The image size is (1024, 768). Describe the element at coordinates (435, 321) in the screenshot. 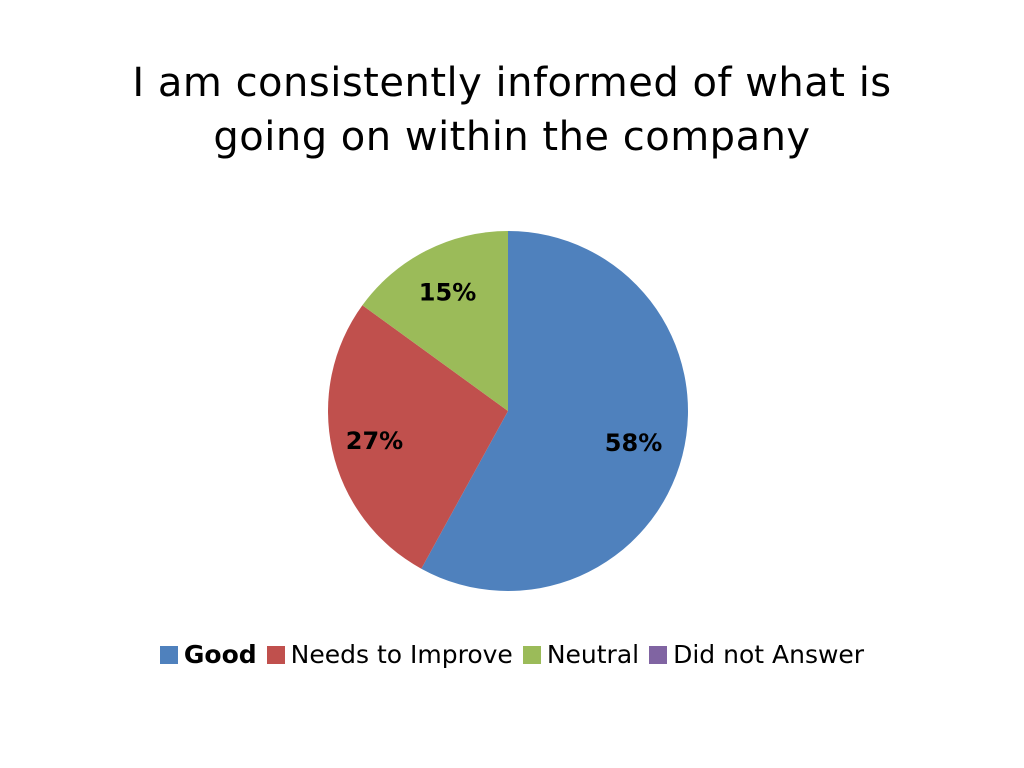

I see `pie-slice-neutral` at that location.